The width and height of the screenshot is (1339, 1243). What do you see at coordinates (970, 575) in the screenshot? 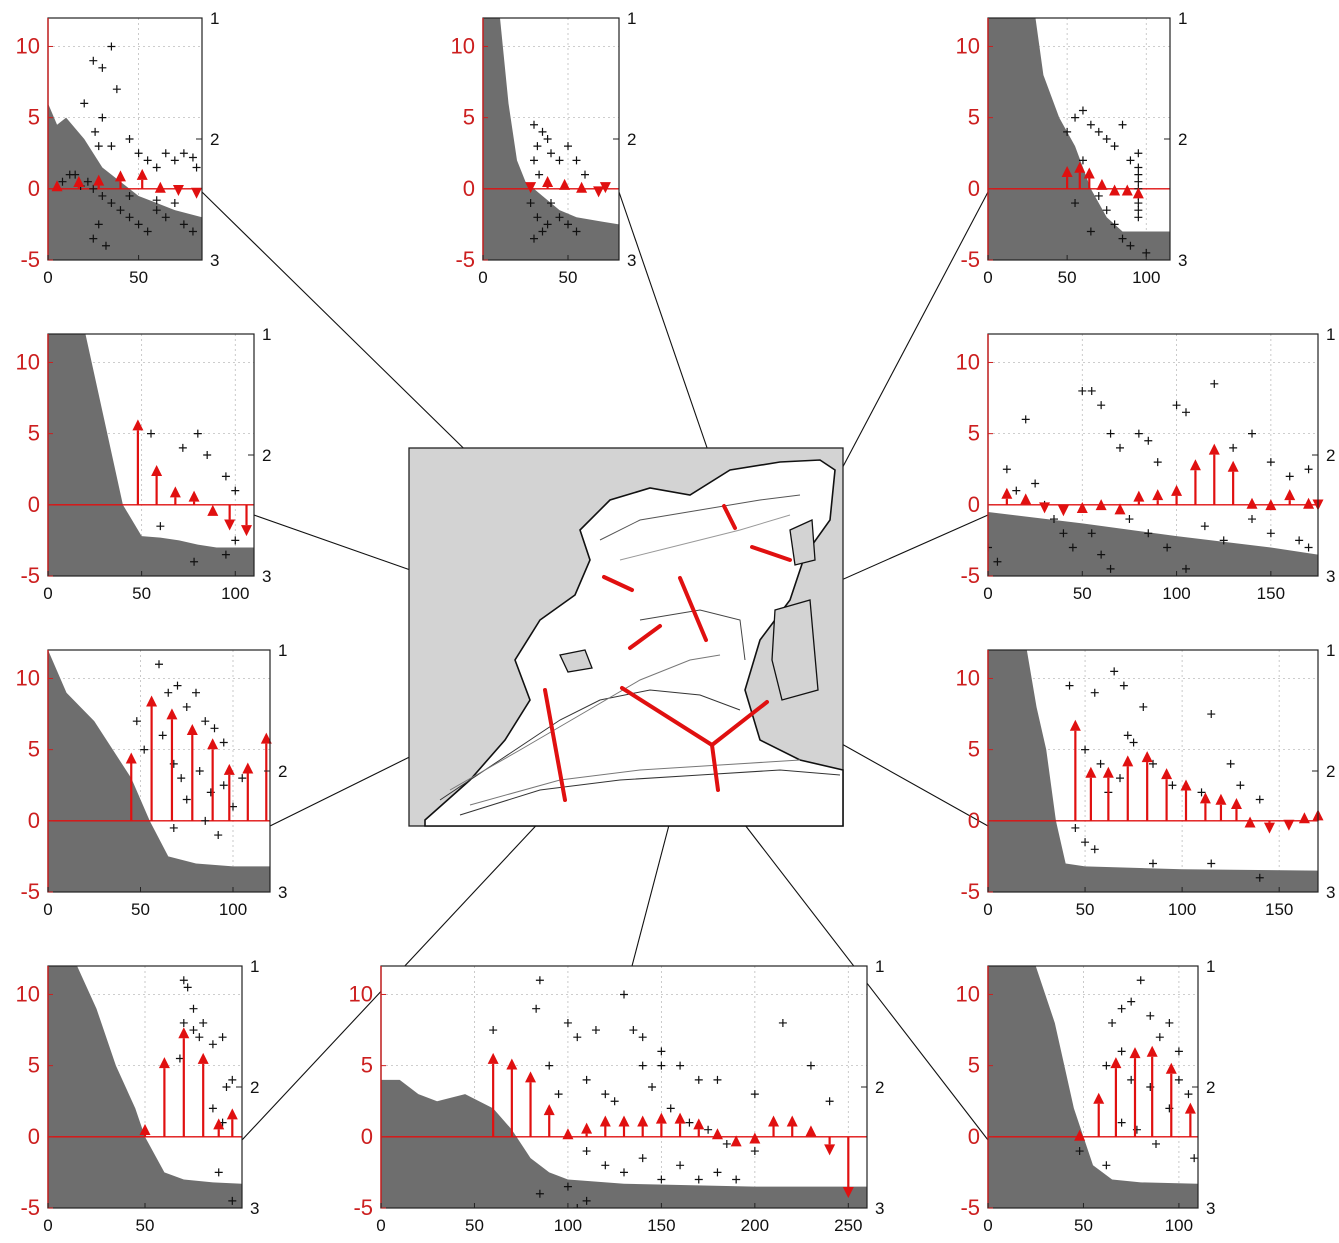
I see `y-tick-label: -5` at bounding box center [970, 575].